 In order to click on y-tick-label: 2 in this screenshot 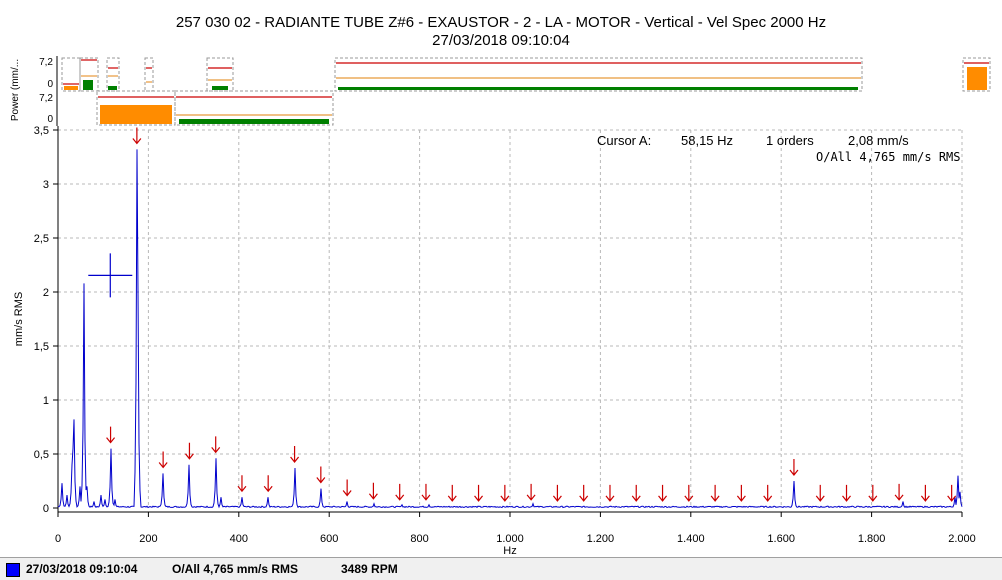, I will do `click(46, 293)`.